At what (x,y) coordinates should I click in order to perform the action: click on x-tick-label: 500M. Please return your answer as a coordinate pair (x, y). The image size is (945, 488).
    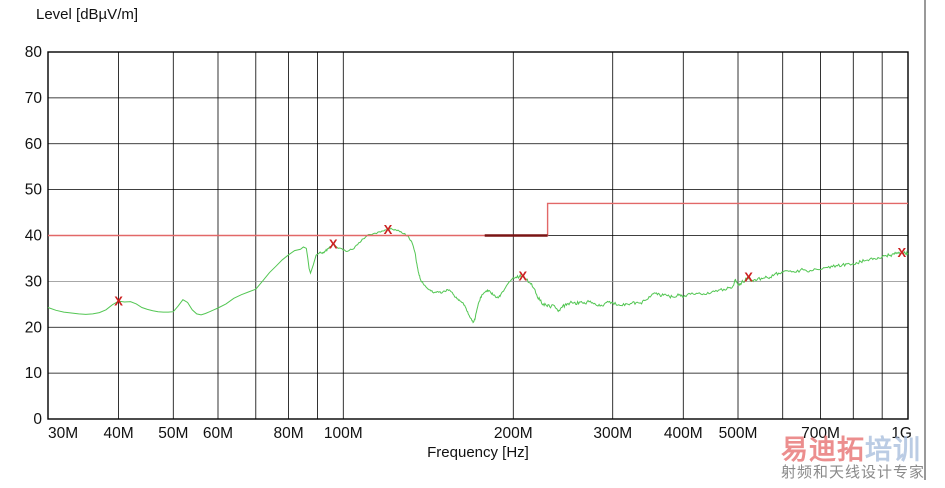
    Looking at the image, I should click on (738, 433).